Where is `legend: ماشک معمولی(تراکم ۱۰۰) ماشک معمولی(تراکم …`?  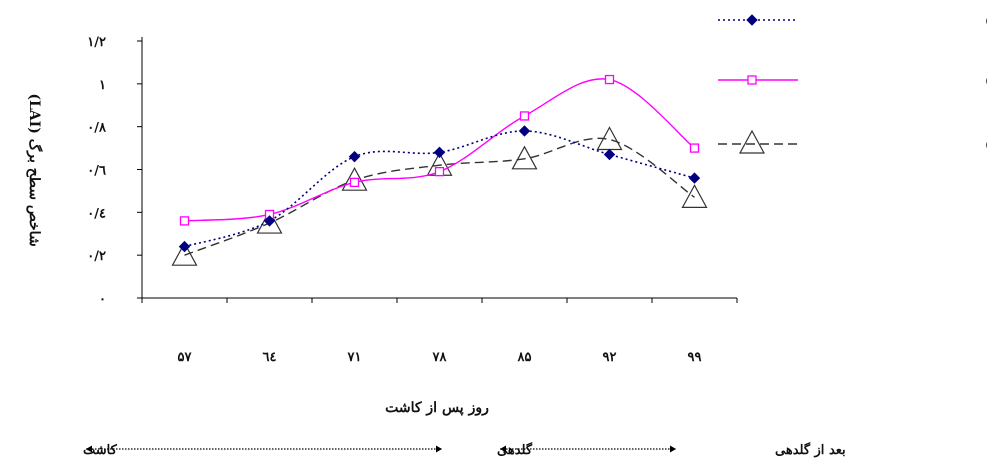
legend: ماشک معمولی(تراکم ۱۰۰) ماشک معمولی(تراکم … is located at coordinates (852, 84).